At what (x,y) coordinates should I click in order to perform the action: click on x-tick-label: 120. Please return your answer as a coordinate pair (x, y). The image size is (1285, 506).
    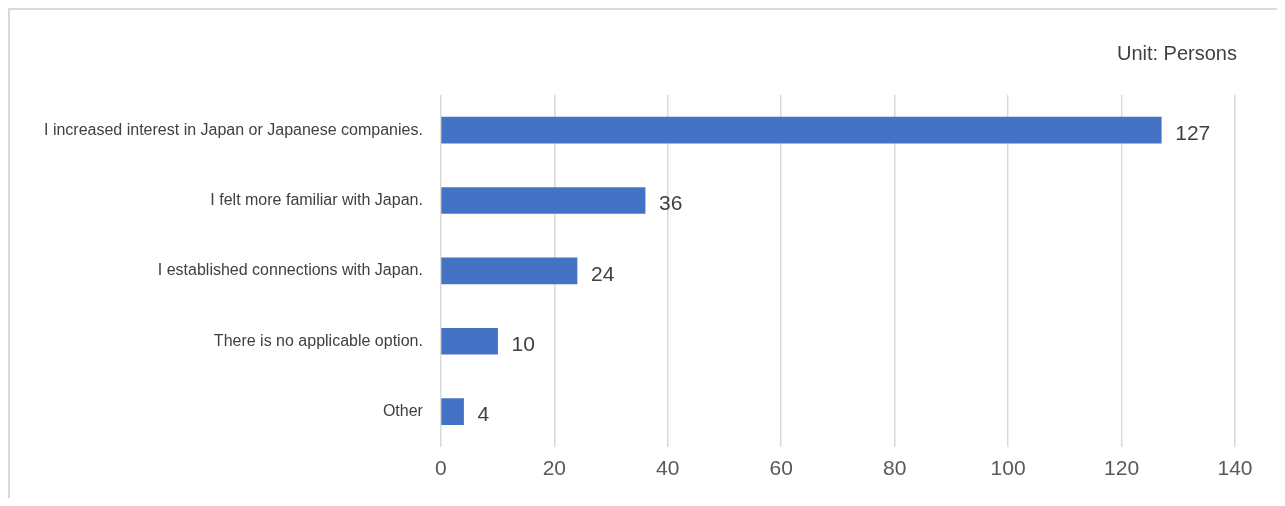
    Looking at the image, I should click on (1122, 468).